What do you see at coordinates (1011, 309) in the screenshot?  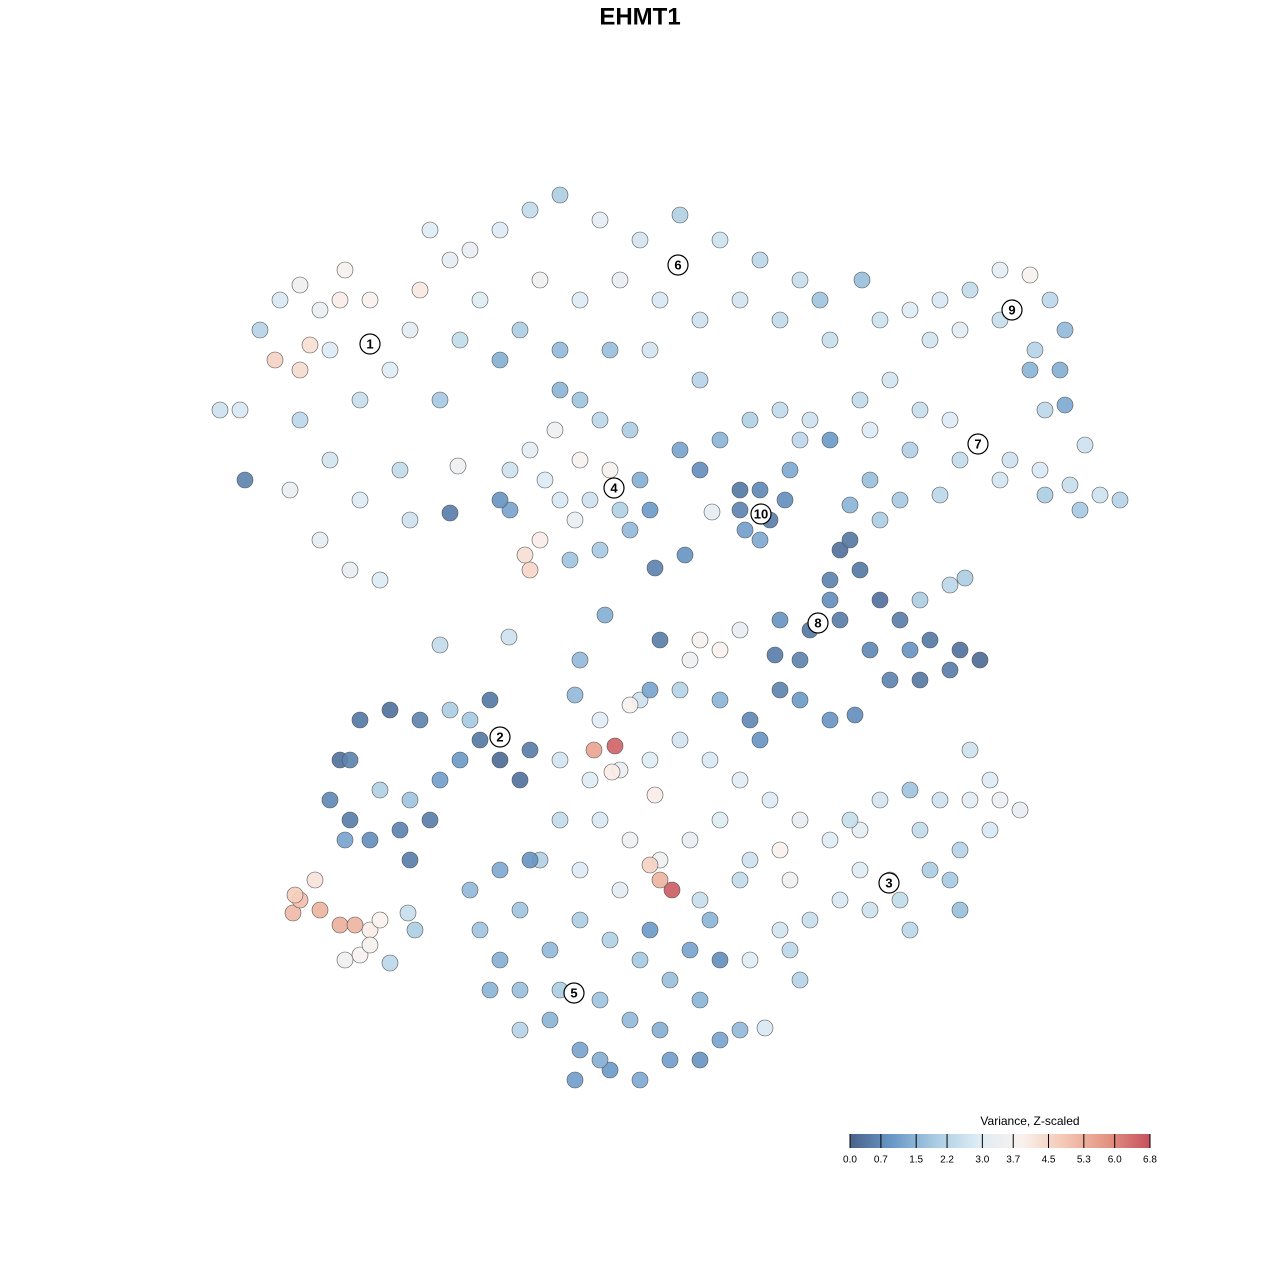 I see `cluster-label: 9` at bounding box center [1011, 309].